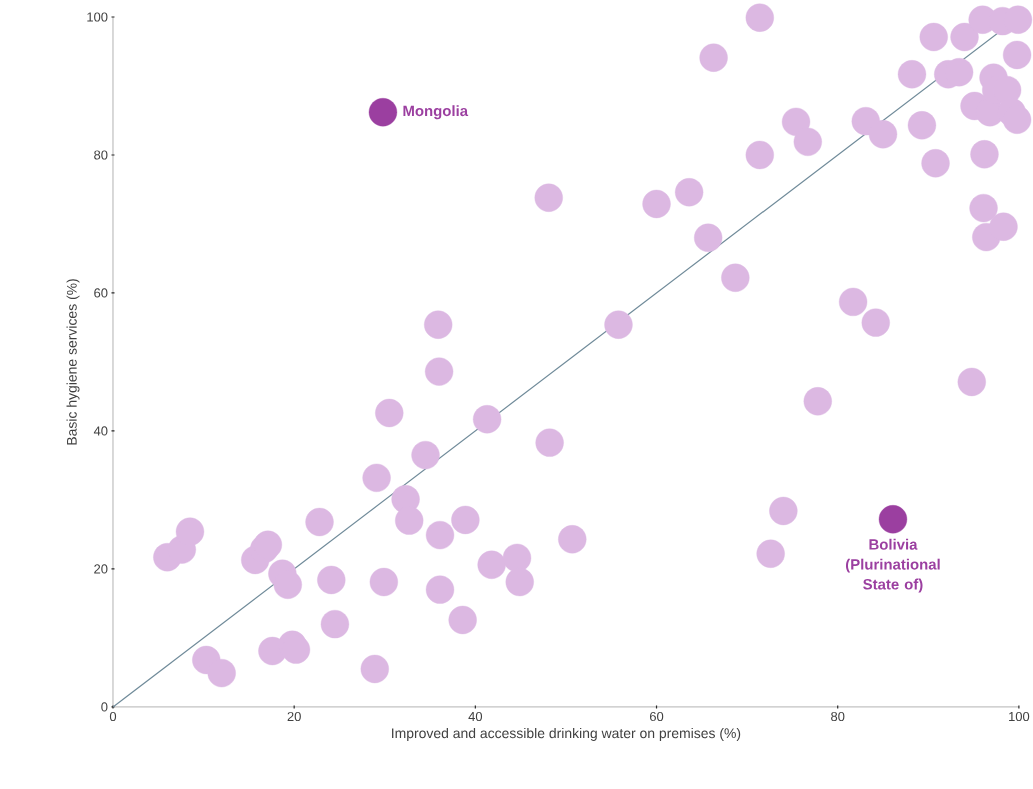 The image size is (1033, 789). Describe the element at coordinates (1019, 716) in the screenshot. I see `x-tick-label: 100` at that location.